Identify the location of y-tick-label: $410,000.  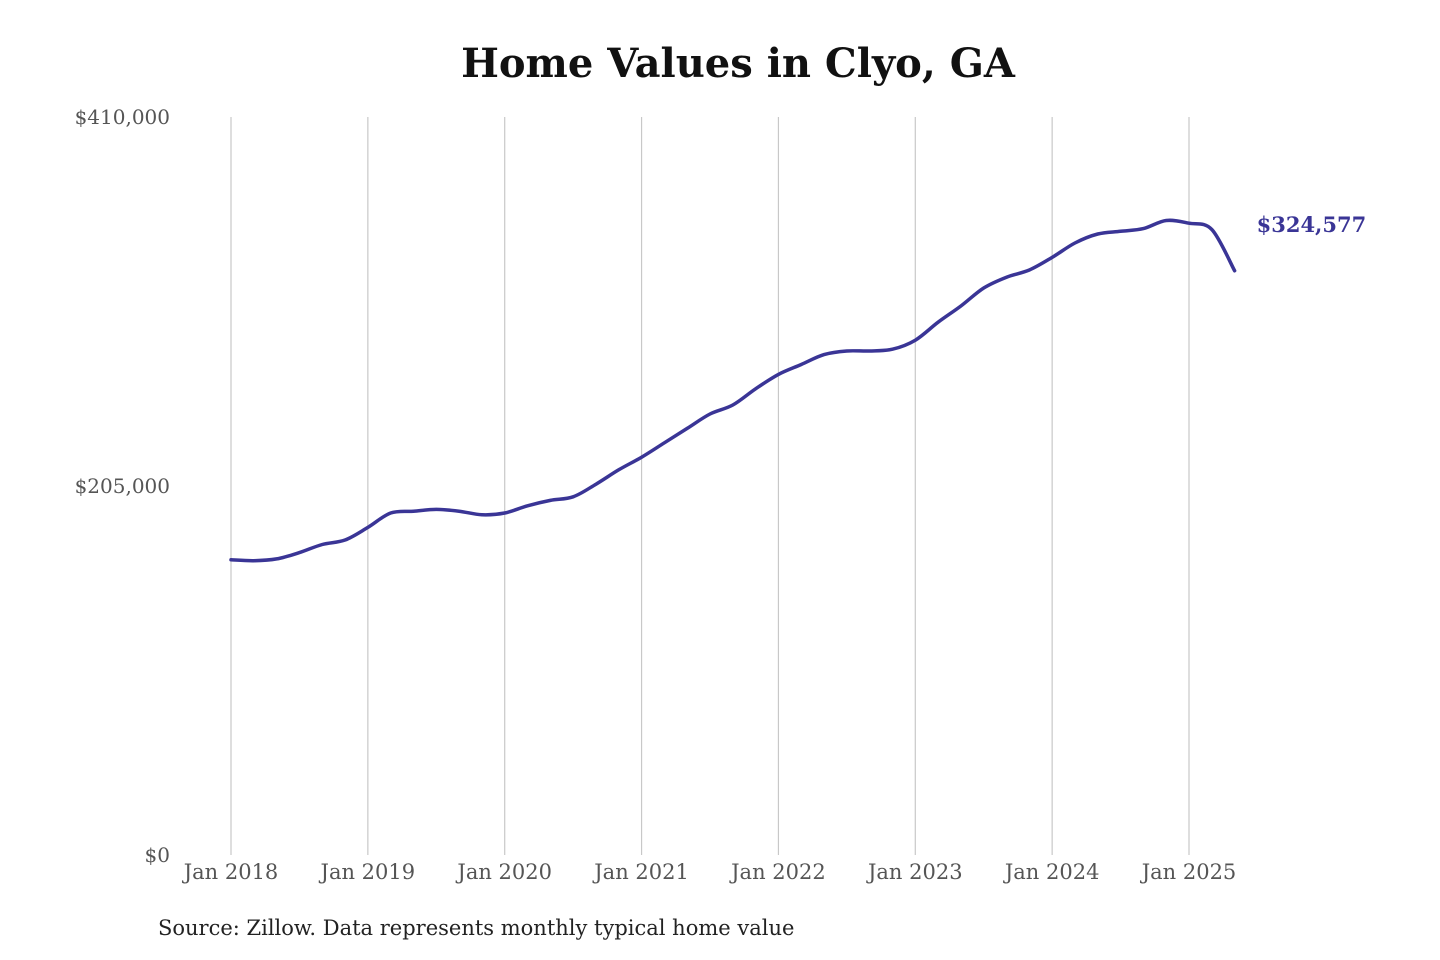
(122, 117).